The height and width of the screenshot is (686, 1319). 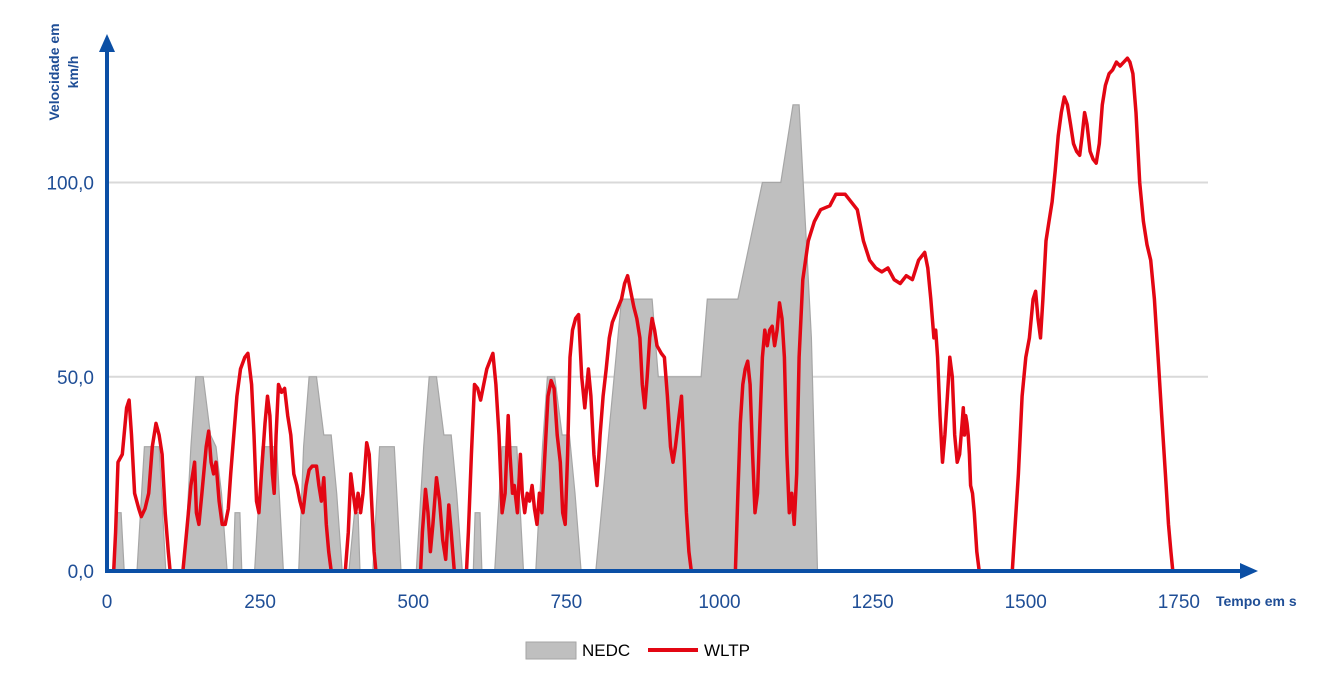 I want to click on legend: NEDC WLTP, so click(x=637, y=650).